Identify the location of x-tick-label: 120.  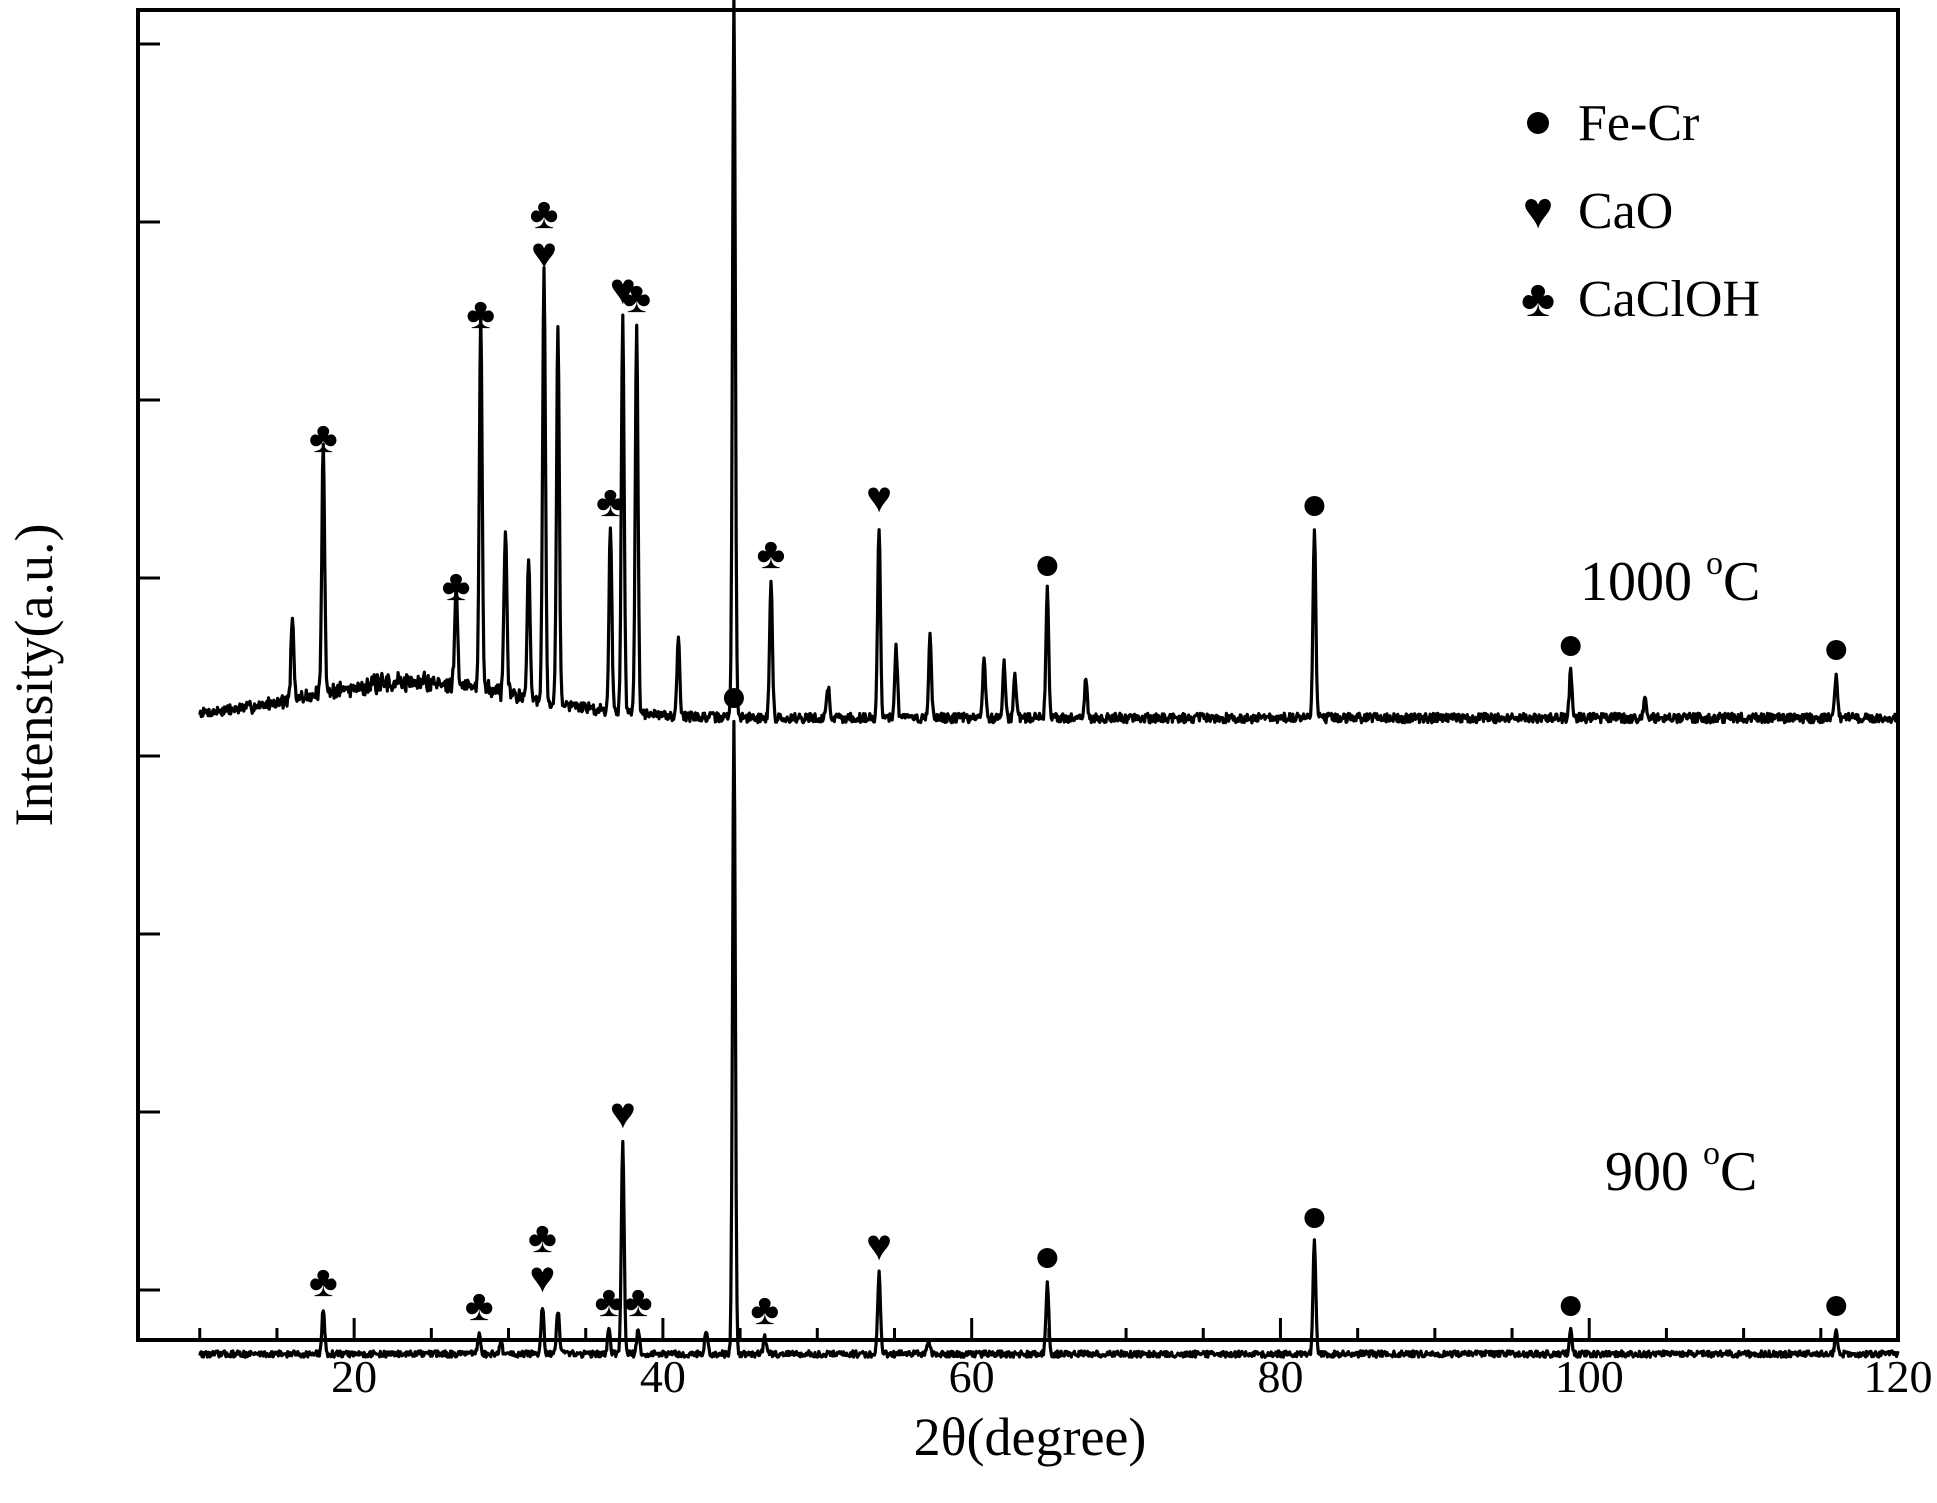
(1898, 1376).